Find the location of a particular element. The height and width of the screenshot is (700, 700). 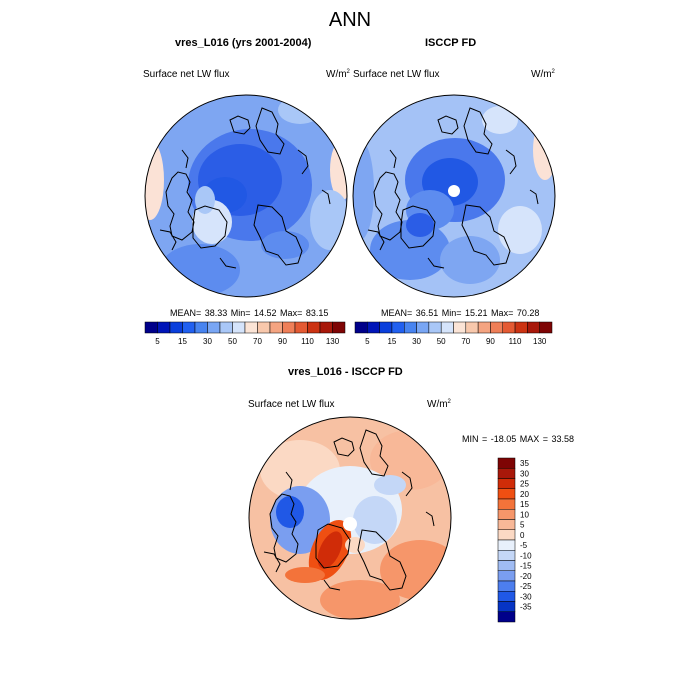

colorbar-obs-tick-label: 70 is located at coordinates (465, 341).